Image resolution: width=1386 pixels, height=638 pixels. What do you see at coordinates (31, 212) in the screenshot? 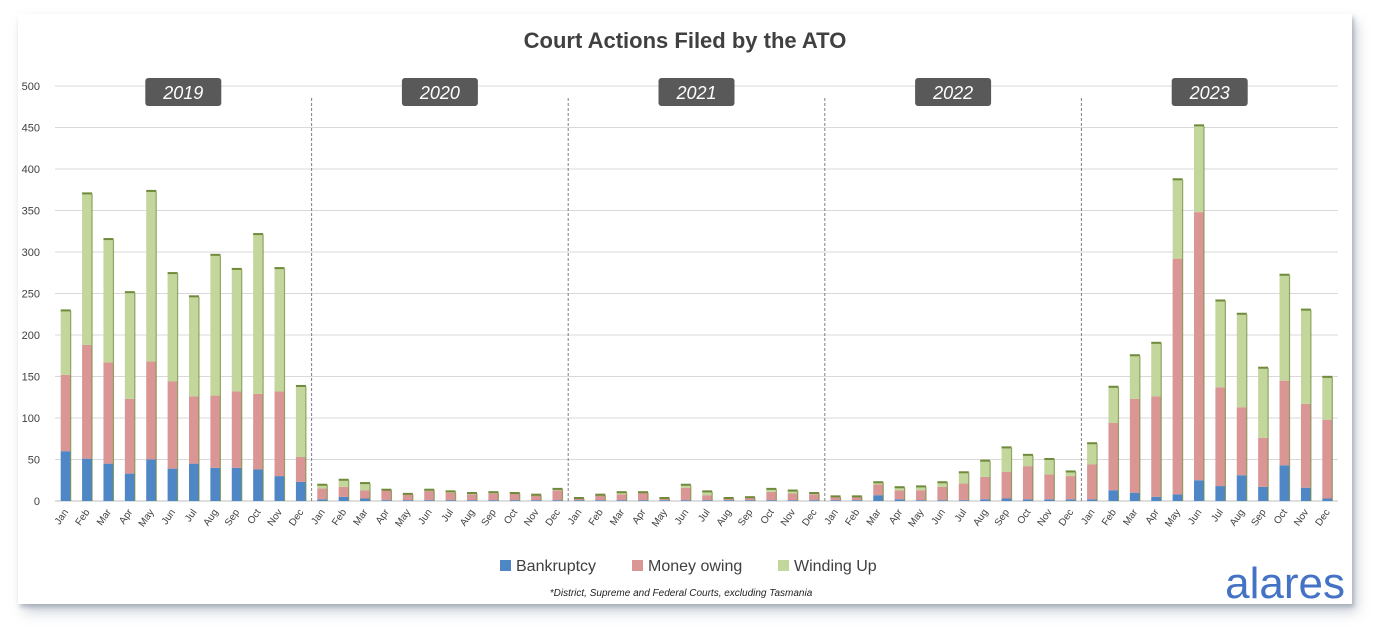
I see `y-tick-label: 350` at bounding box center [31, 212].